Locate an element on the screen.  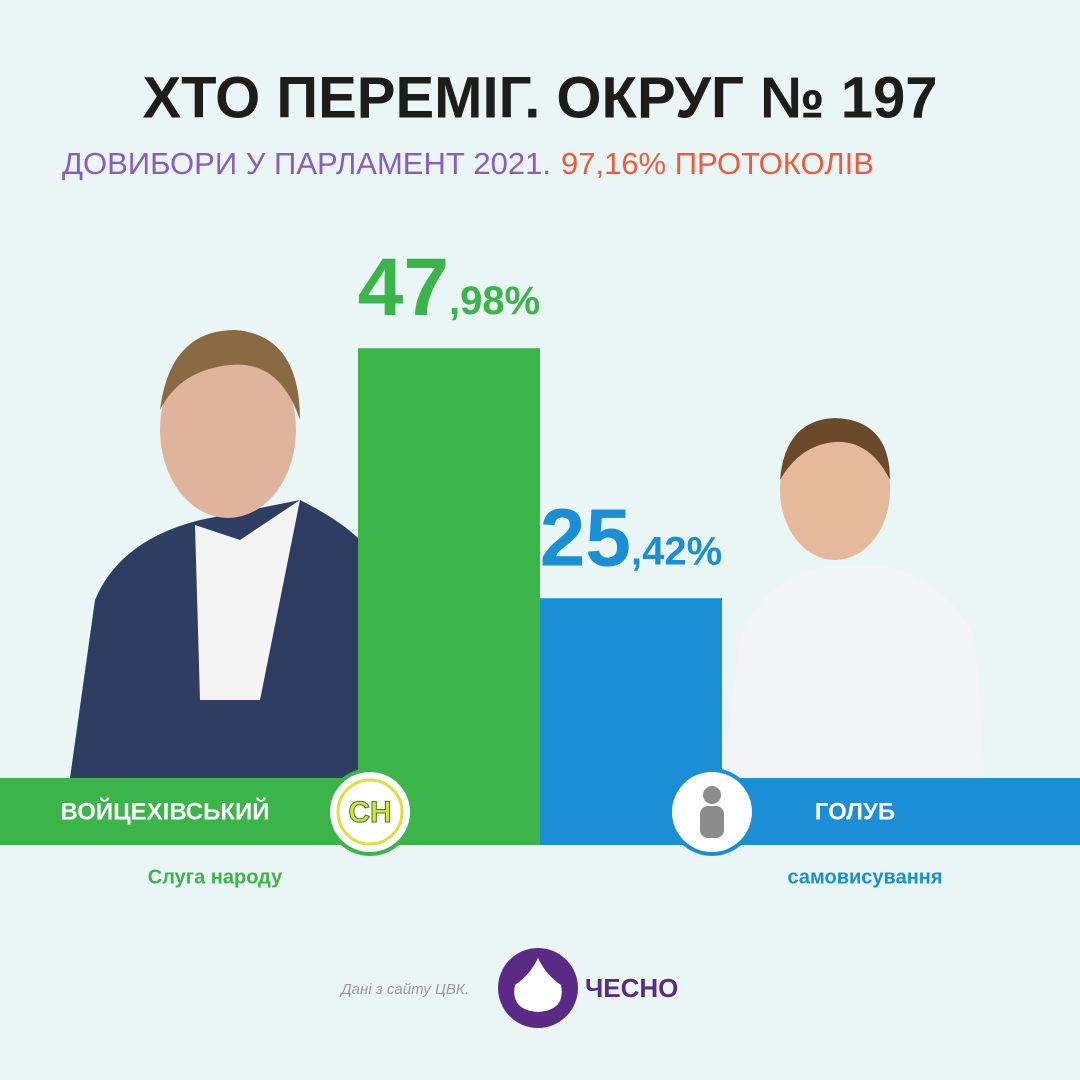
photo-left is located at coordinates (215, 554).